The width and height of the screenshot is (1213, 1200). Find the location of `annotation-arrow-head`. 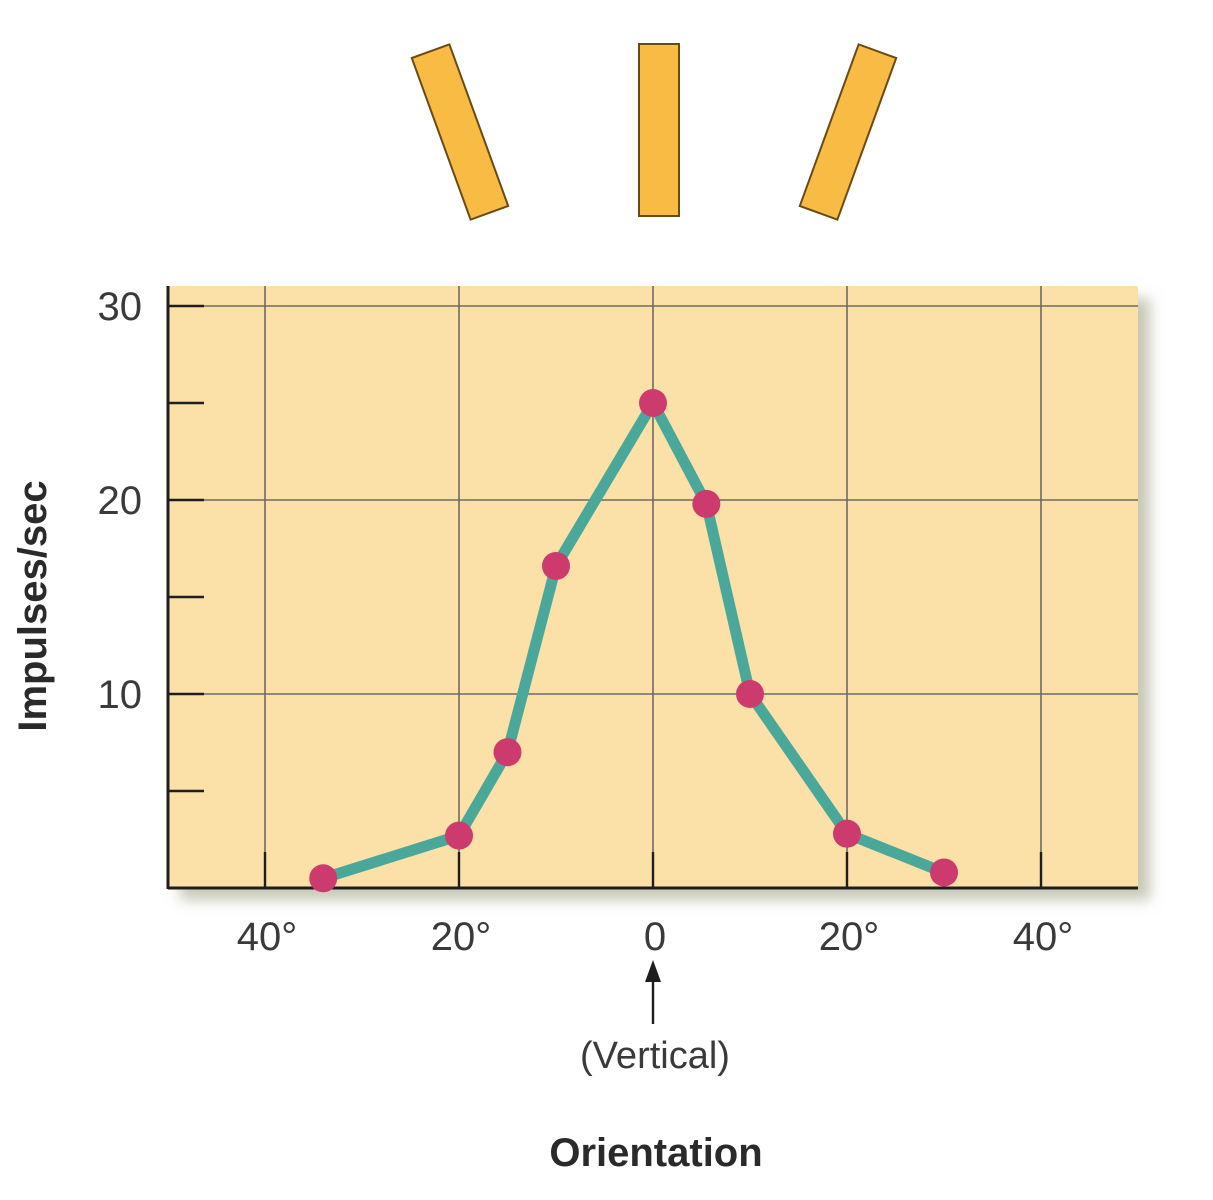

annotation-arrow-head is located at coordinates (653, 971).